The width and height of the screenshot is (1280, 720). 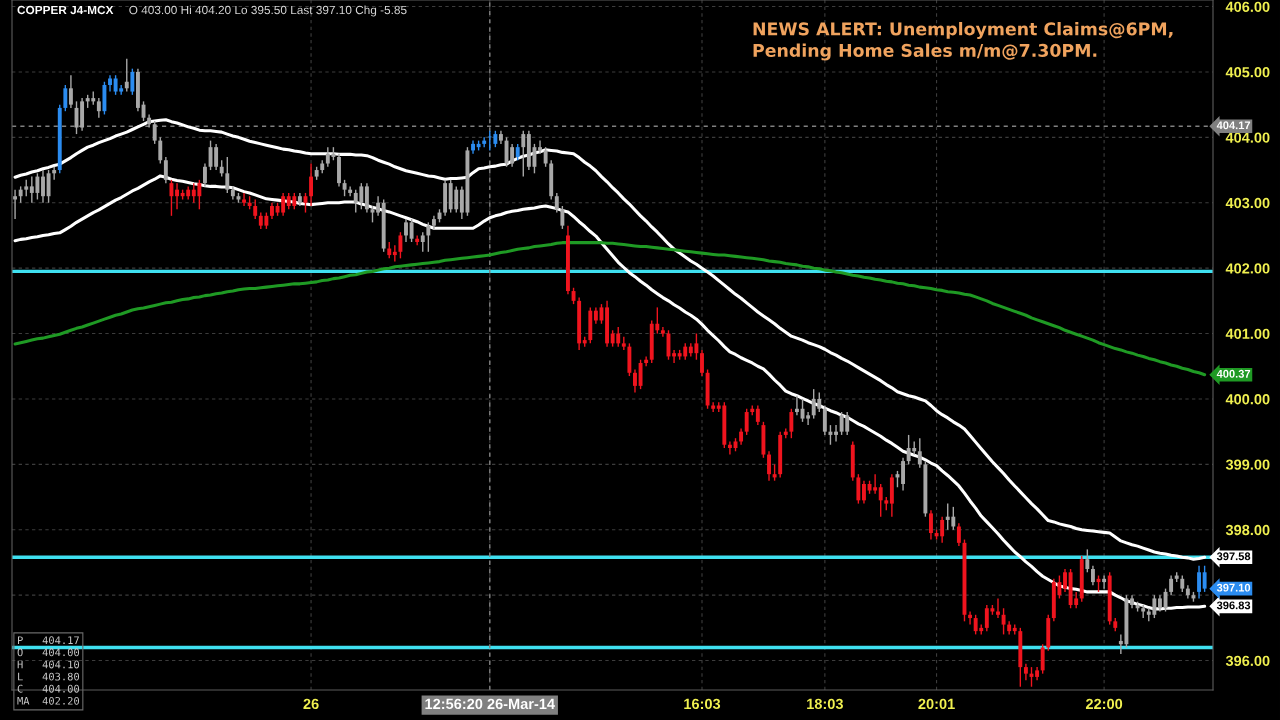 I want to click on y-tick-label: 405.00, so click(x=1247, y=72).